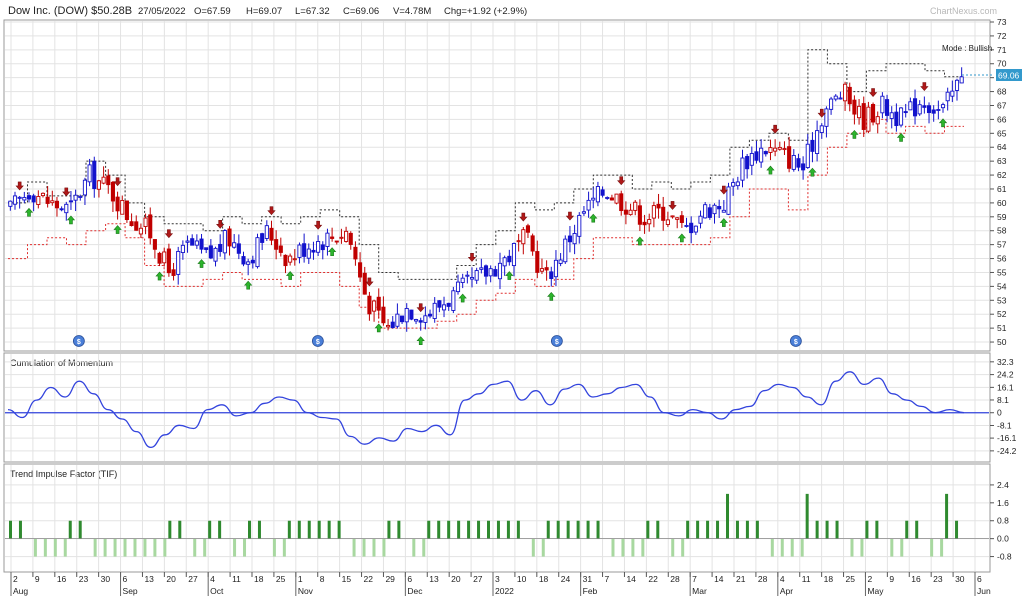 This screenshot has width=1024, height=603. Describe the element at coordinates (1003, 503) in the screenshot. I see `y-tick-label: 1.6` at that location.